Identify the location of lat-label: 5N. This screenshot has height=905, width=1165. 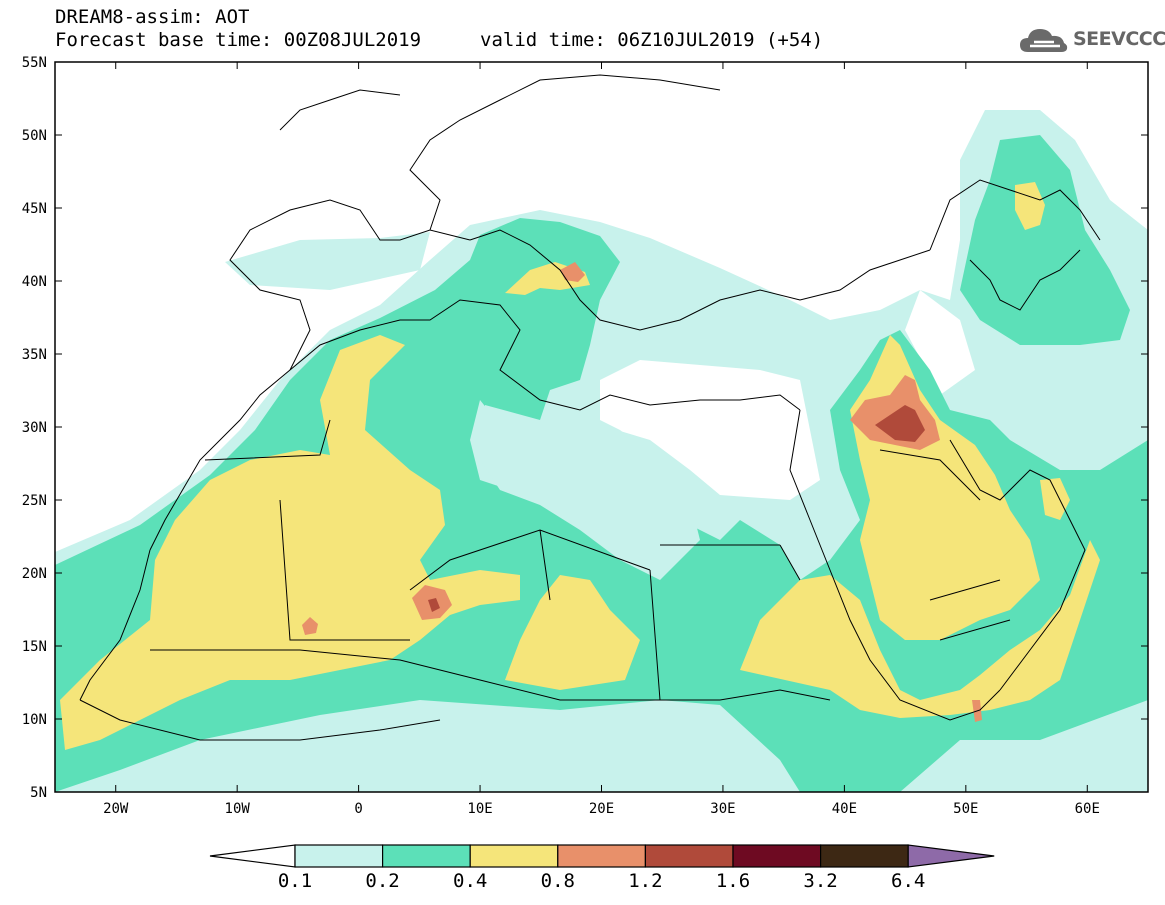
(38, 793).